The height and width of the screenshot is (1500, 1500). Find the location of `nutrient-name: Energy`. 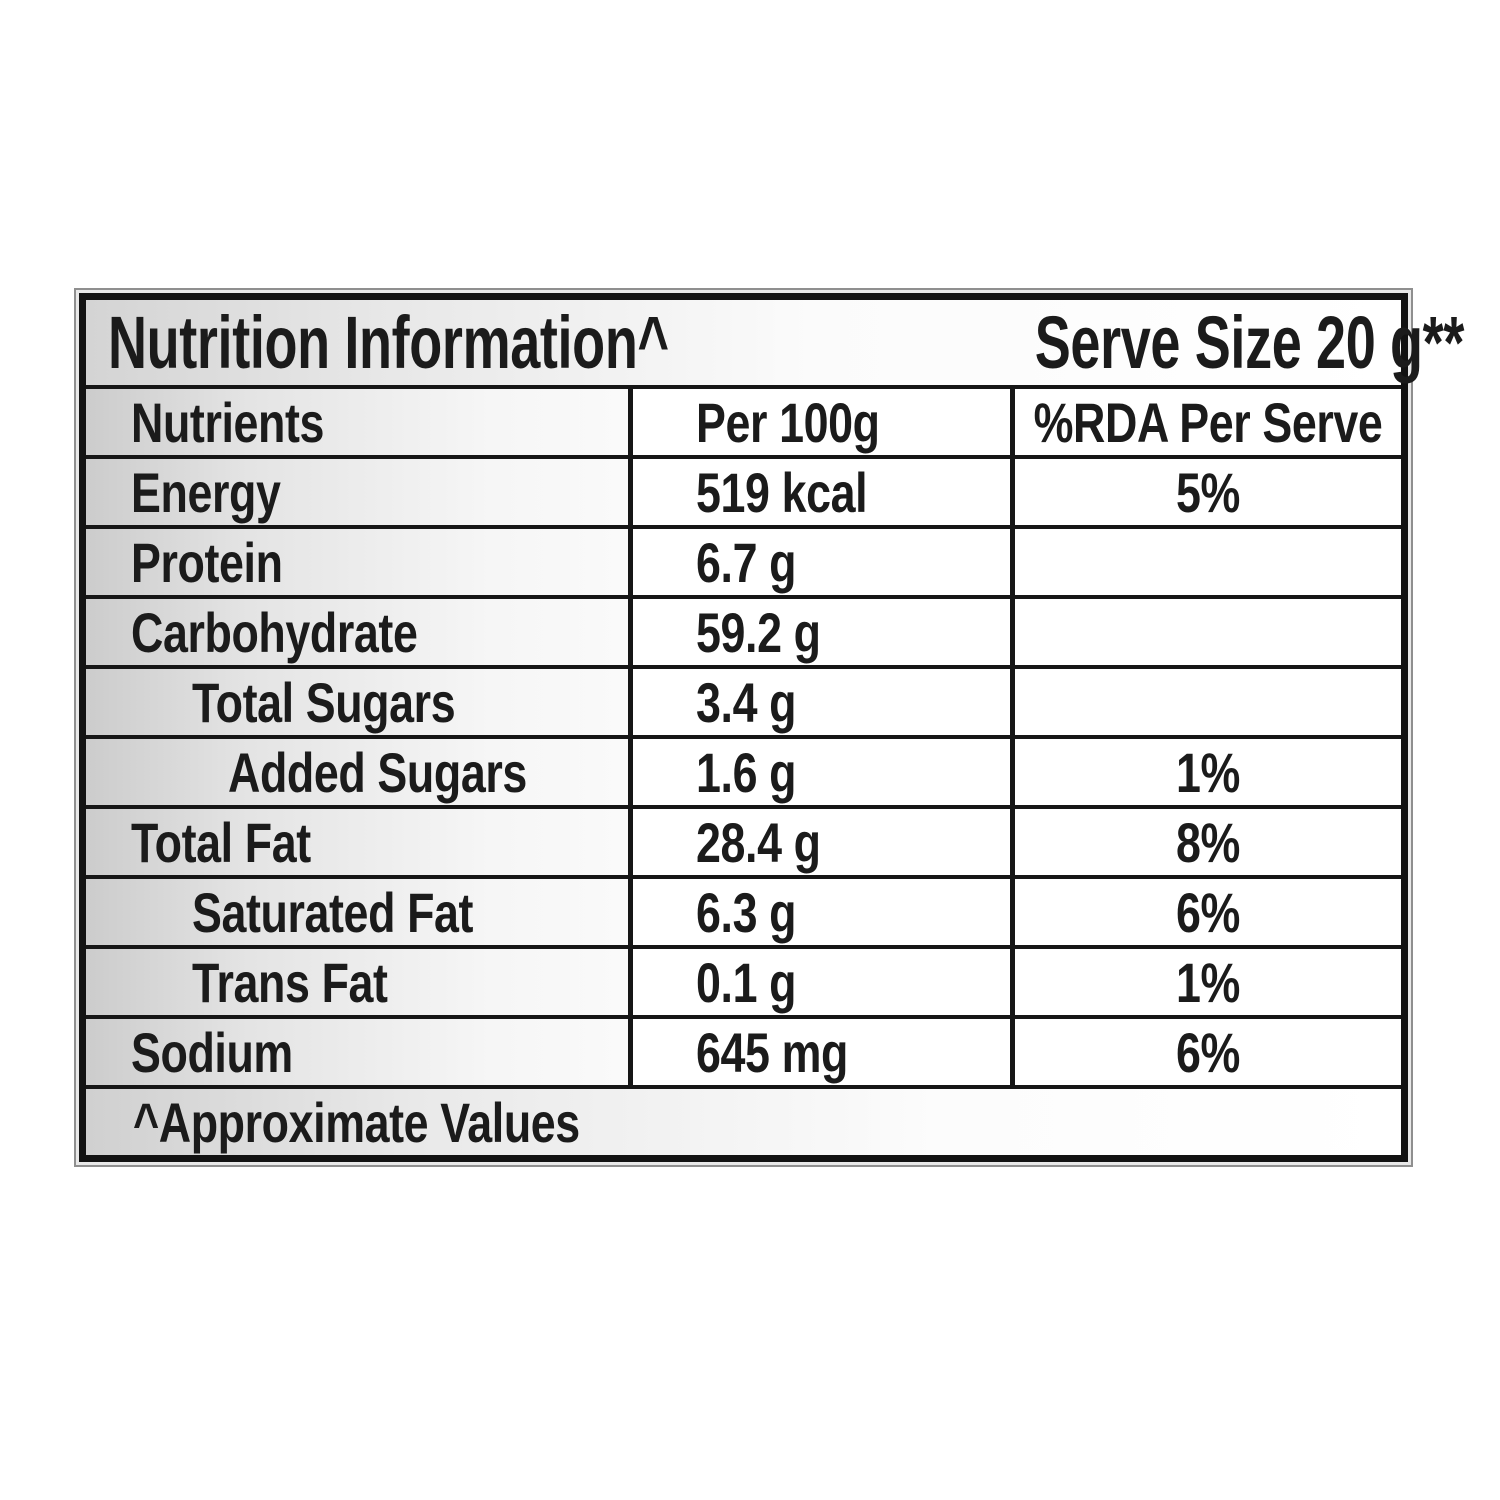

nutrient-name: Energy is located at coordinates (206, 492).